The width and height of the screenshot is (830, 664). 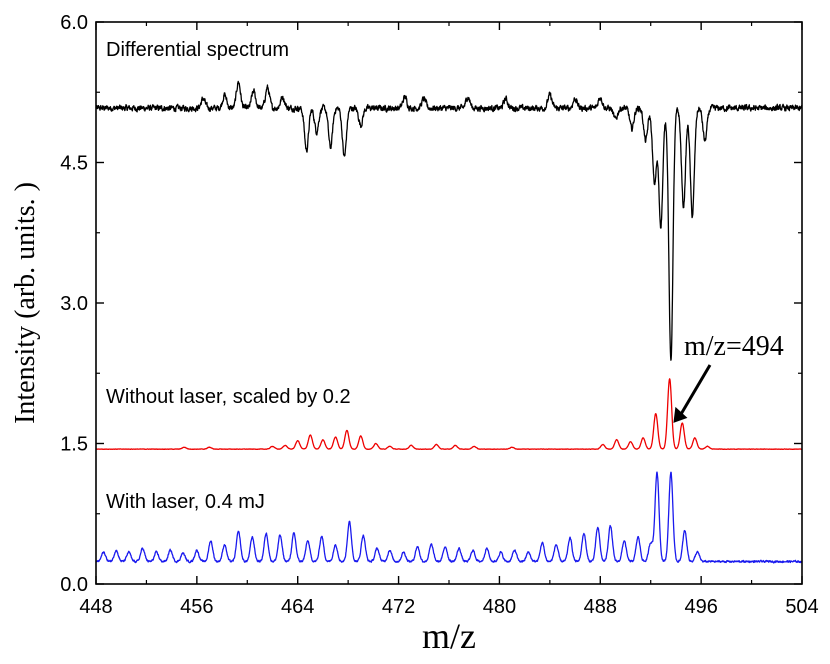 What do you see at coordinates (74, 23) in the screenshot?
I see `y-tick-label: 6.0` at bounding box center [74, 23].